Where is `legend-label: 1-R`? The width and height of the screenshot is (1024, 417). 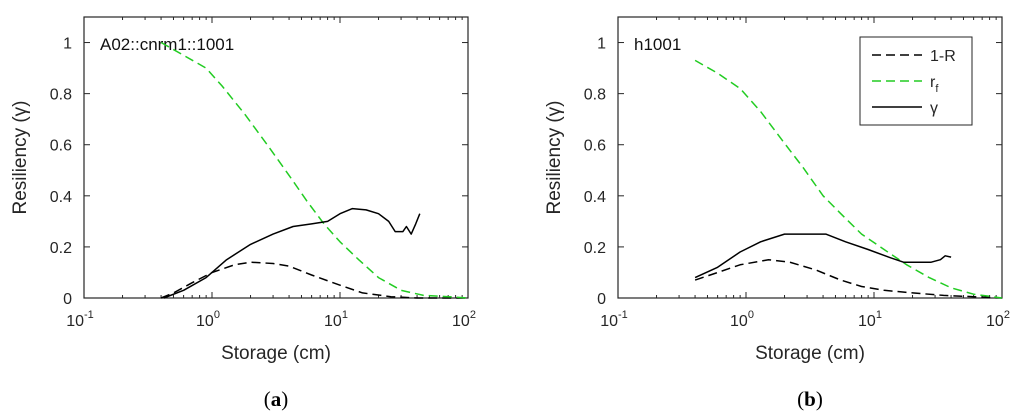 legend-label: 1-R is located at coordinates (943, 56).